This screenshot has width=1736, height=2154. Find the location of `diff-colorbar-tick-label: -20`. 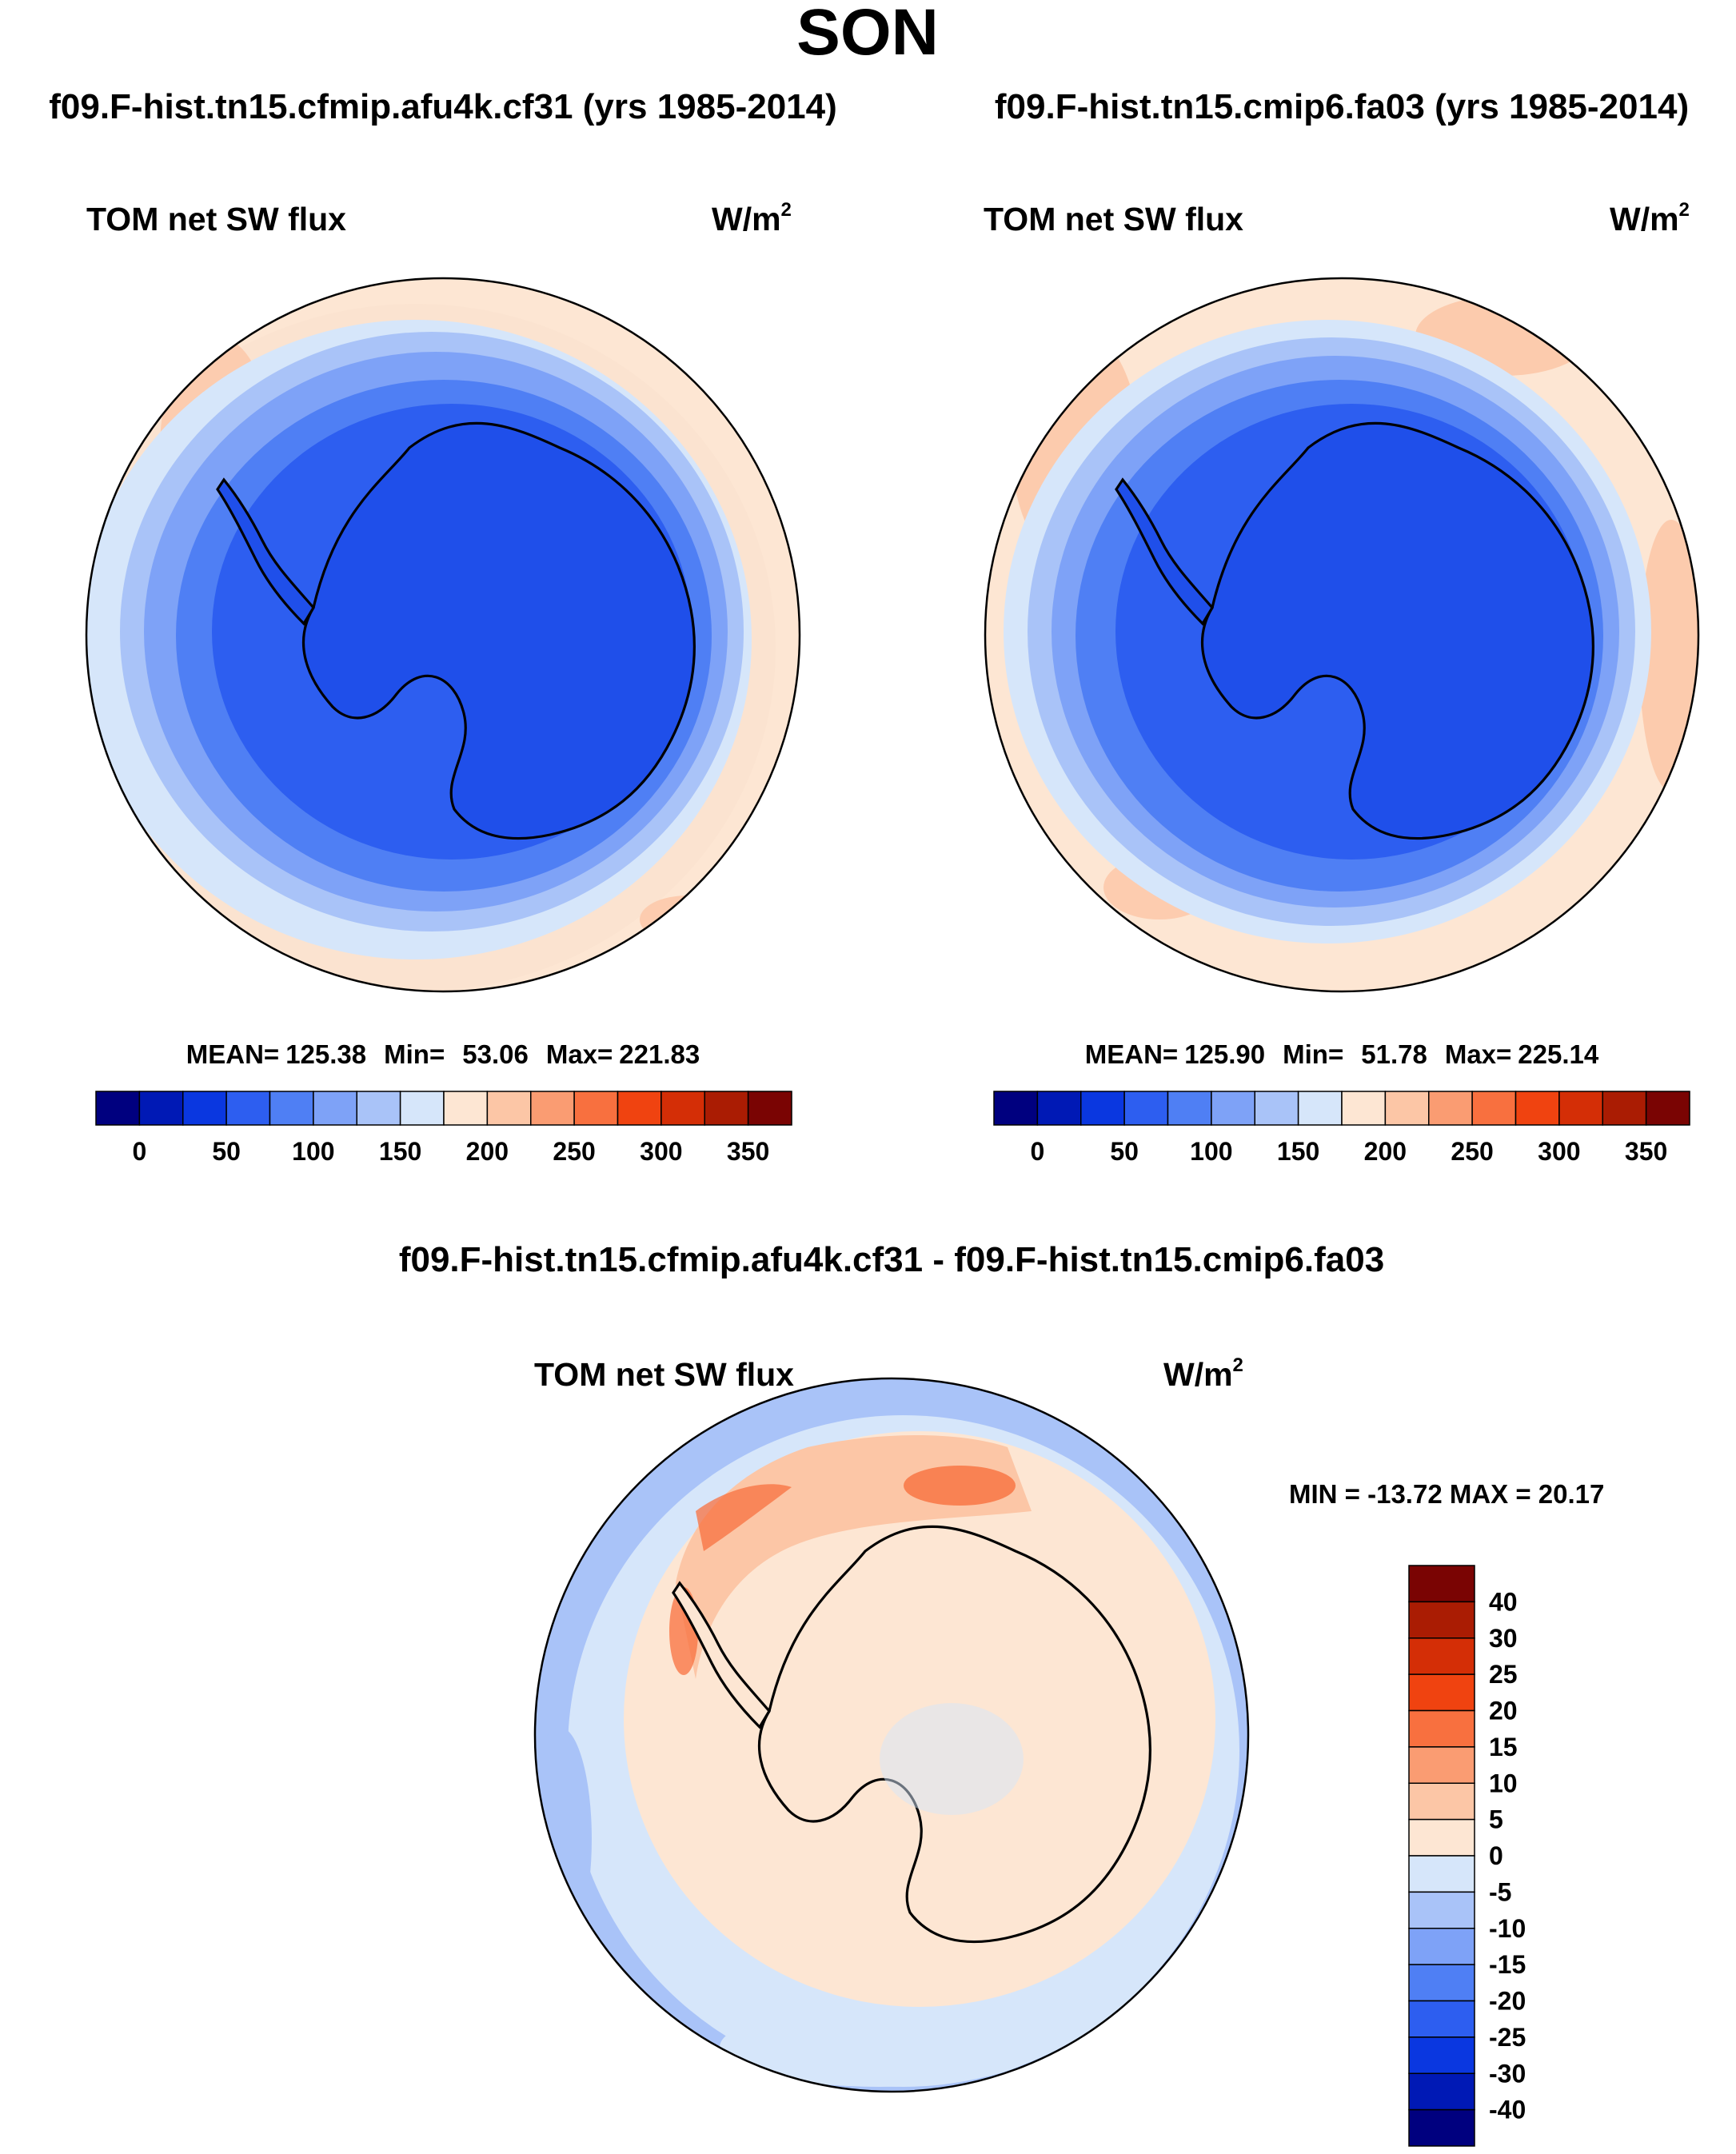

diff-colorbar-tick-label: -20 is located at coordinates (1507, 2001).